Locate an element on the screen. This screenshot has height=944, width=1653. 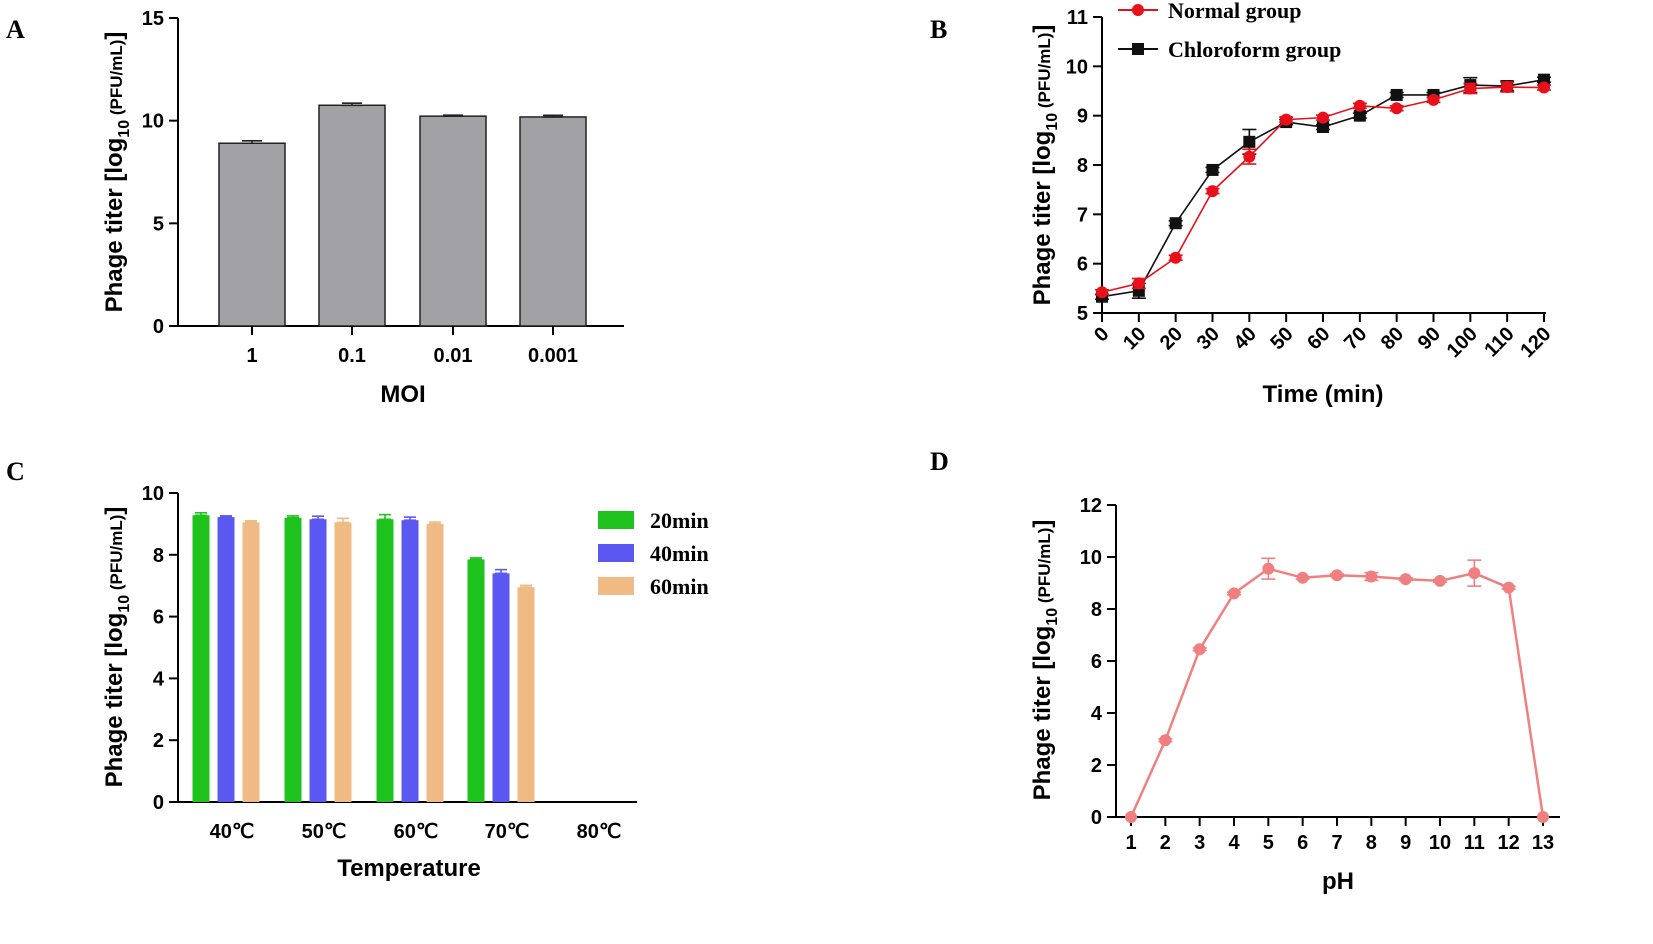
x-tick-label: 60℃ is located at coordinates (416, 832).